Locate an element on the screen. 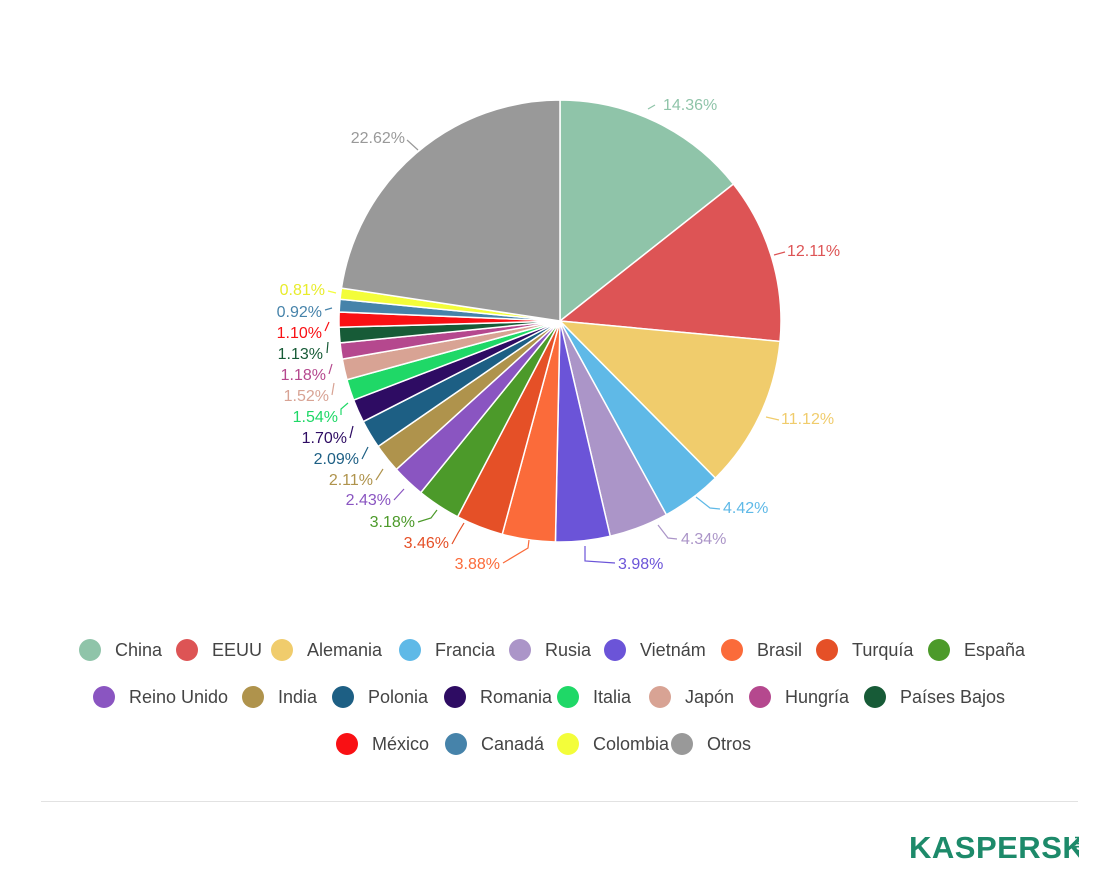 The height and width of the screenshot is (894, 1120). slice-label-espana: 3.18% is located at coordinates (392, 522).